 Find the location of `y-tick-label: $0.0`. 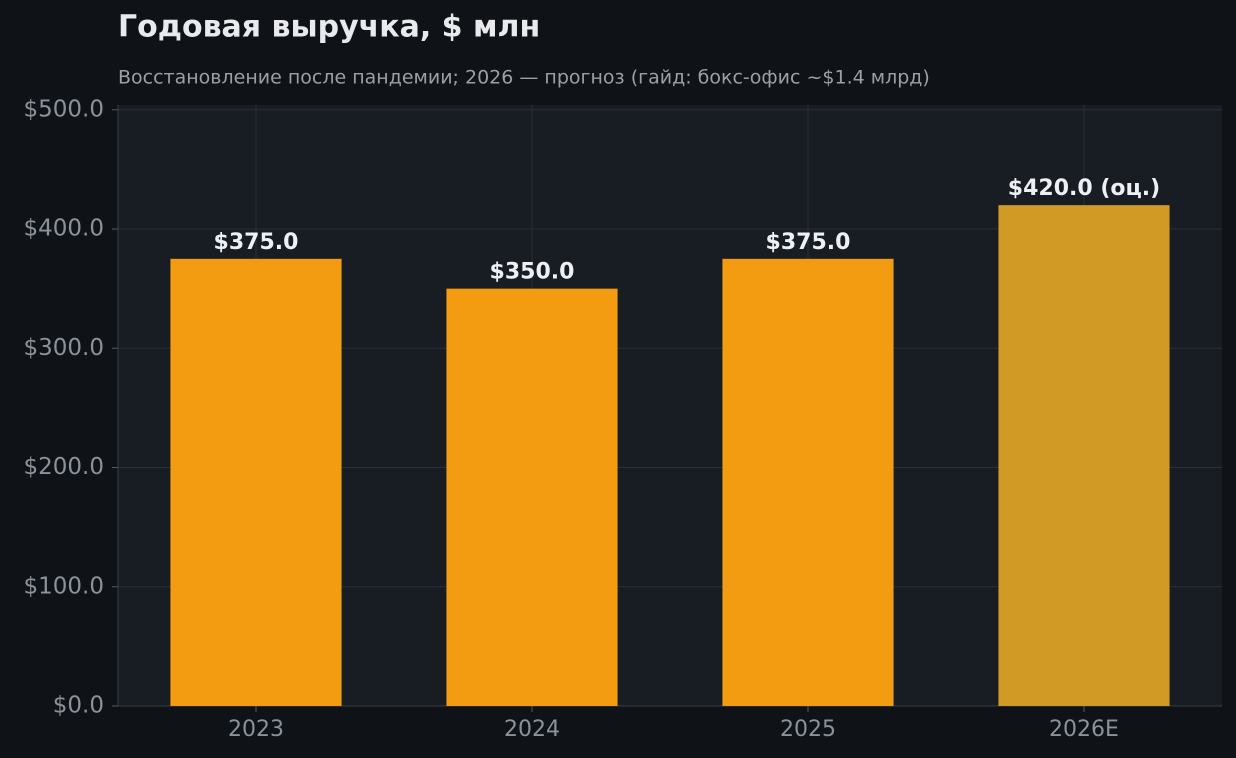

y-tick-label: $0.0 is located at coordinates (78, 706).